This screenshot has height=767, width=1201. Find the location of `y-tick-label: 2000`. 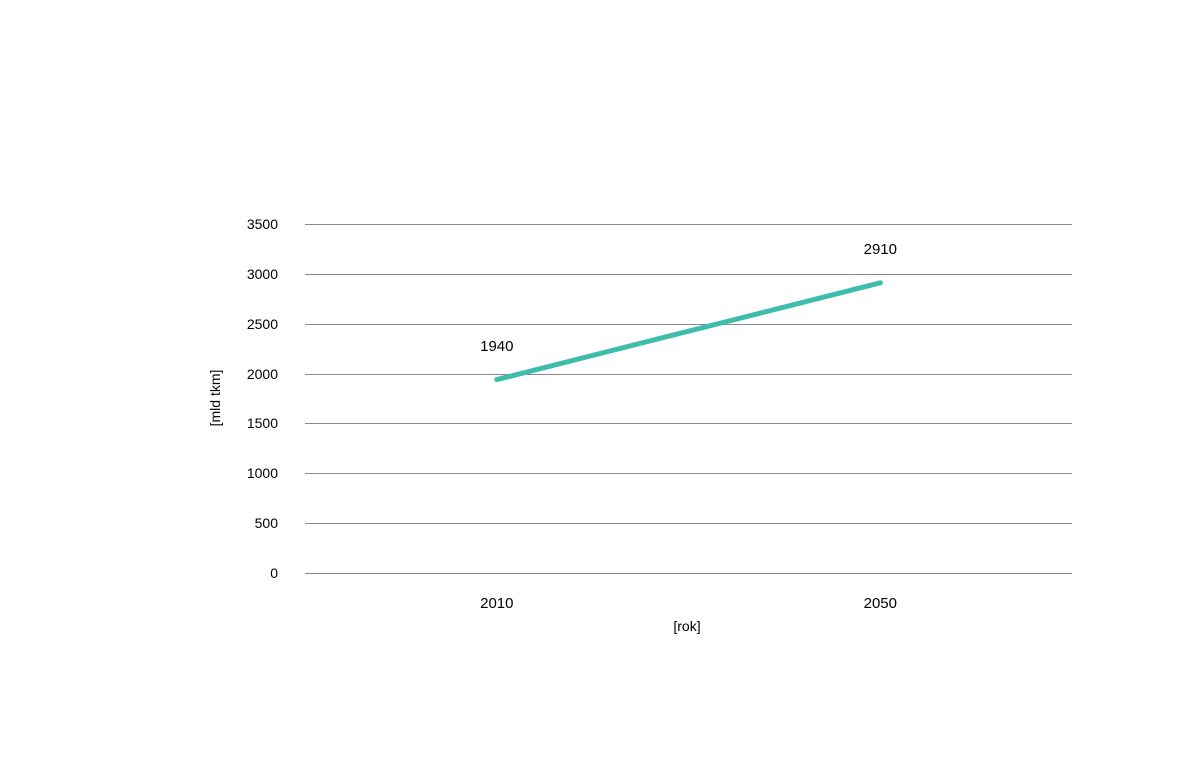

y-tick-label: 2000 is located at coordinates (262, 373).